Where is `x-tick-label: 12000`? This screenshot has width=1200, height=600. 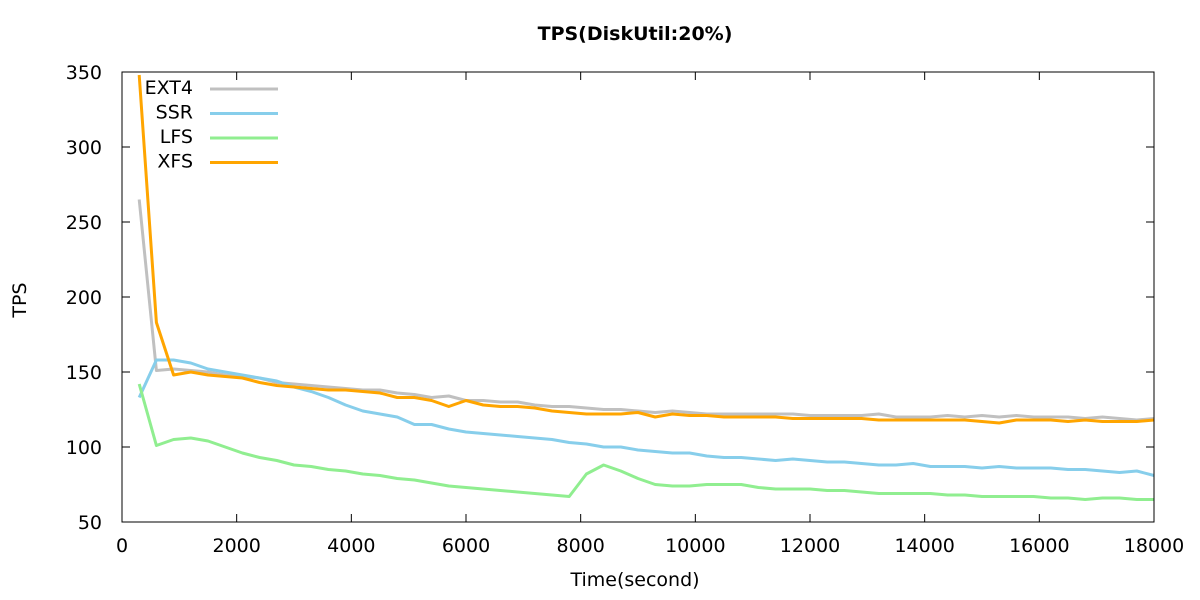 x-tick-label: 12000 is located at coordinates (810, 546).